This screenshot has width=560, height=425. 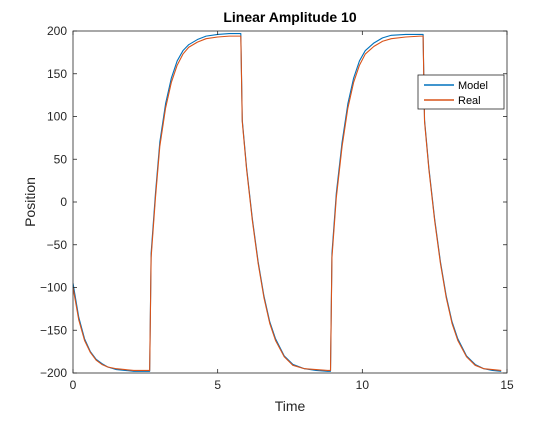 What do you see at coordinates (57, 117) in the screenshot?
I see `y-tick-label: 100` at bounding box center [57, 117].